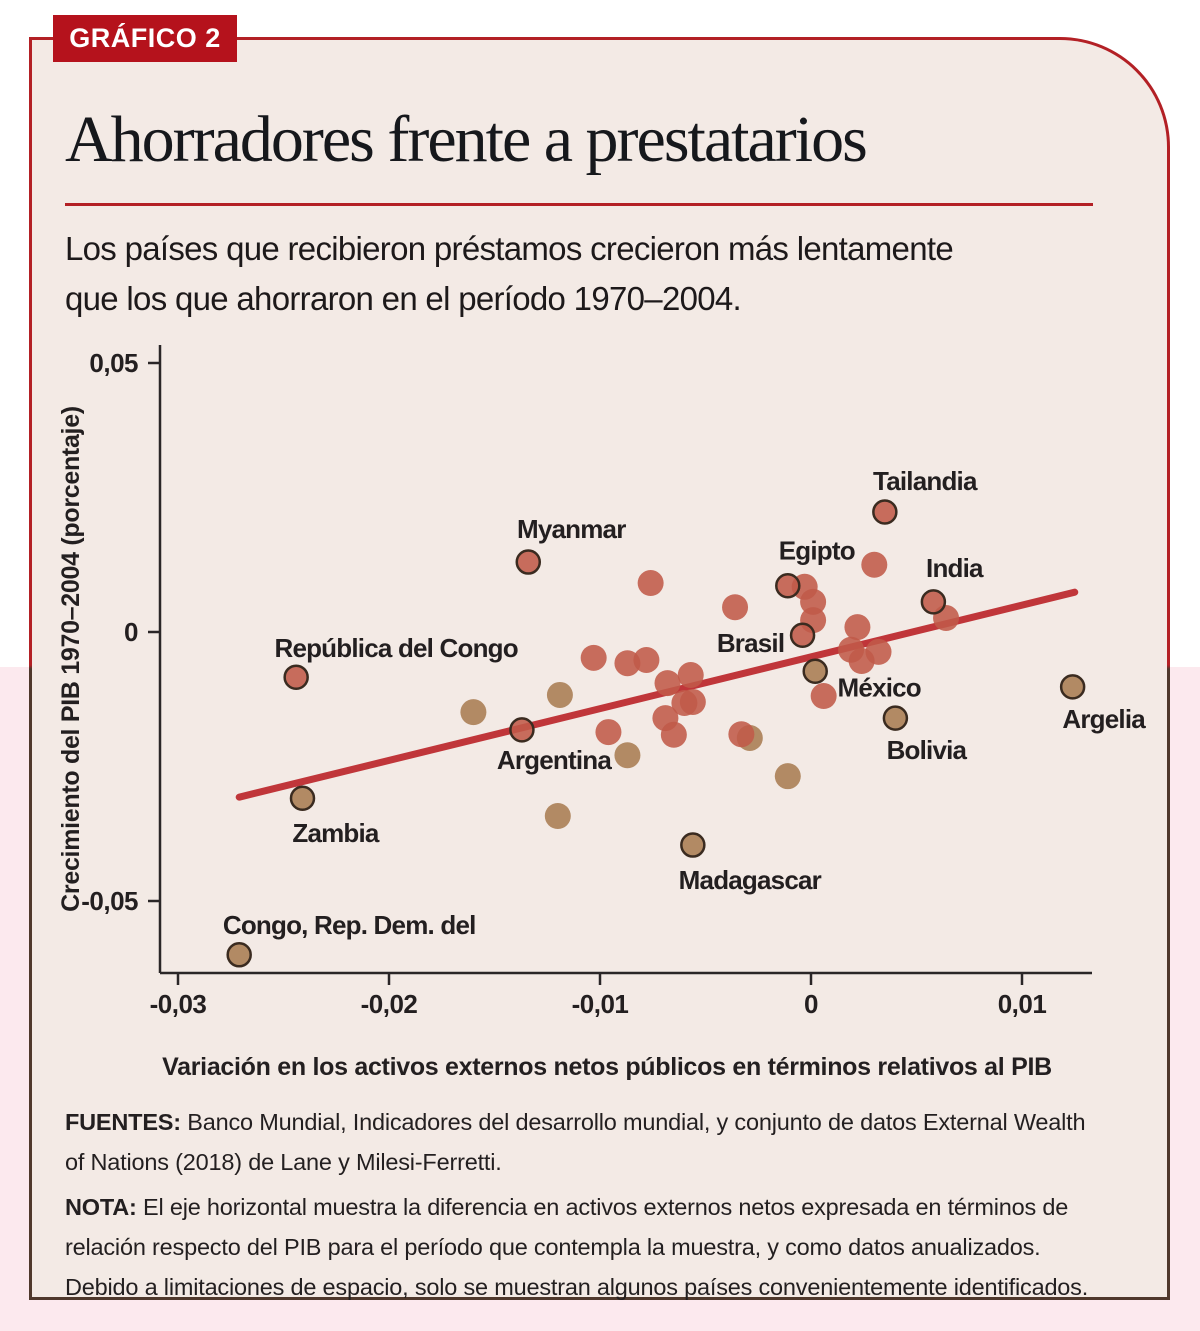 Image resolution: width=1200 pixels, height=1331 pixels. Describe the element at coordinates (927, 750) in the screenshot. I see `country-label: Bolivia` at that location.